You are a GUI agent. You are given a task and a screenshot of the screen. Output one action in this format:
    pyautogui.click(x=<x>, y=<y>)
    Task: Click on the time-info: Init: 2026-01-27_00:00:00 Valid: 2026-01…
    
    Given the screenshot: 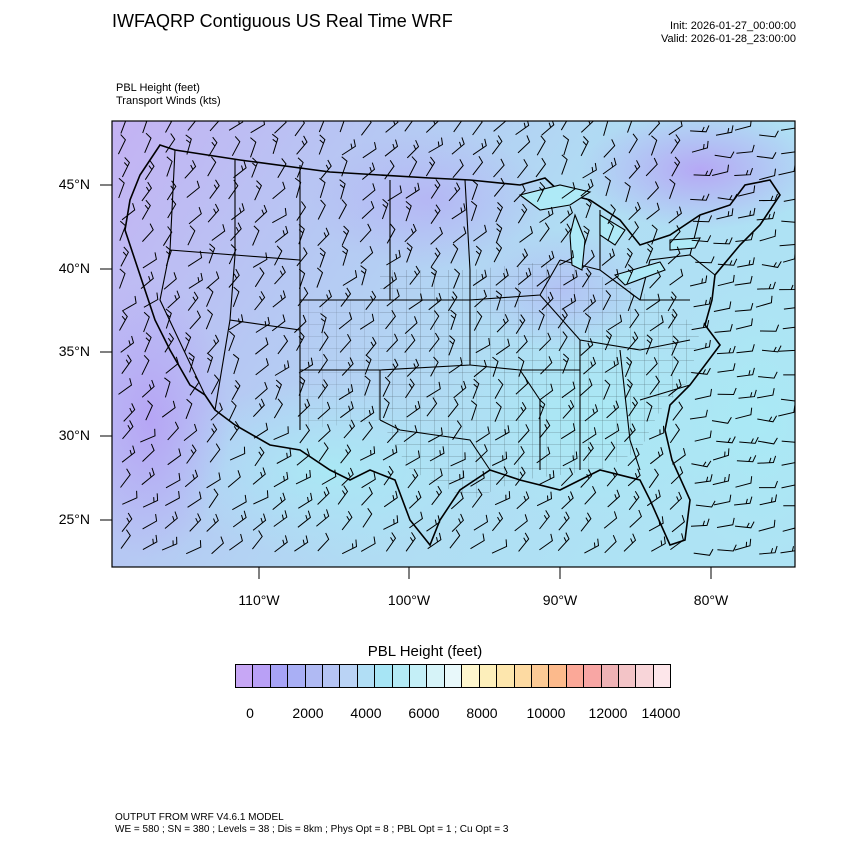 What is the action you would take?
    pyautogui.click(x=728, y=33)
    